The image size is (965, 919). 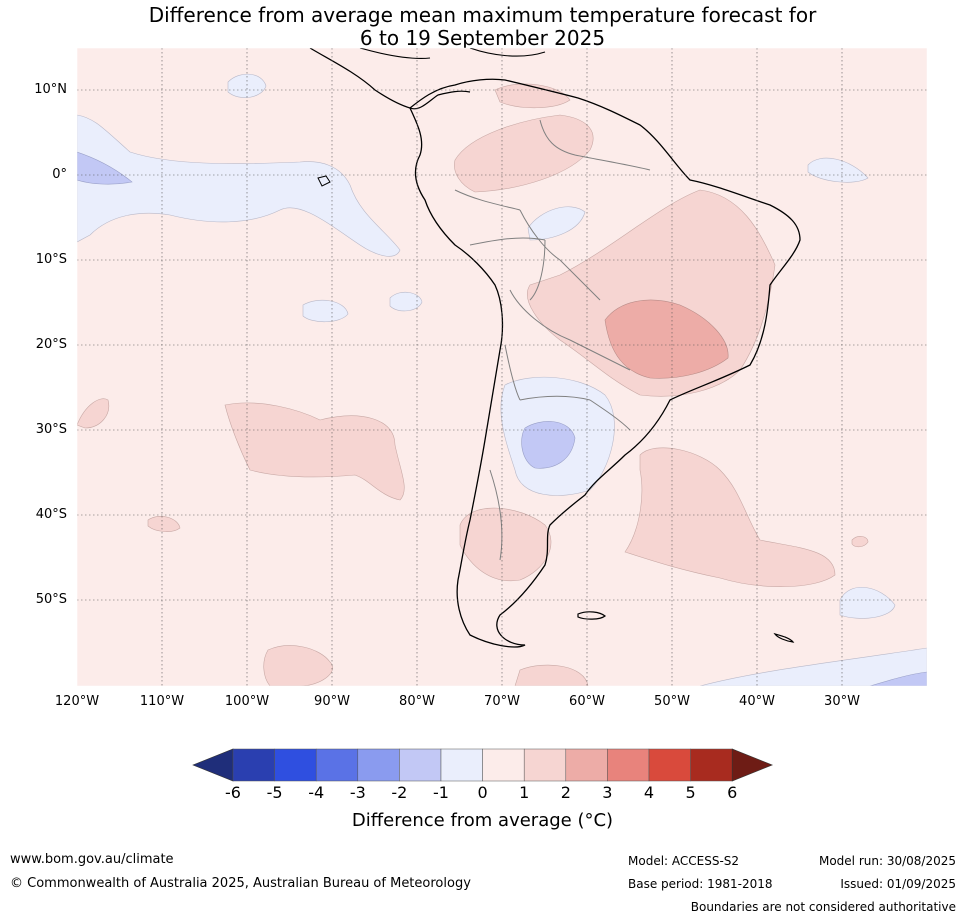 I want to click on colorbar-label: Difference from average (°C), so click(x=482, y=820).